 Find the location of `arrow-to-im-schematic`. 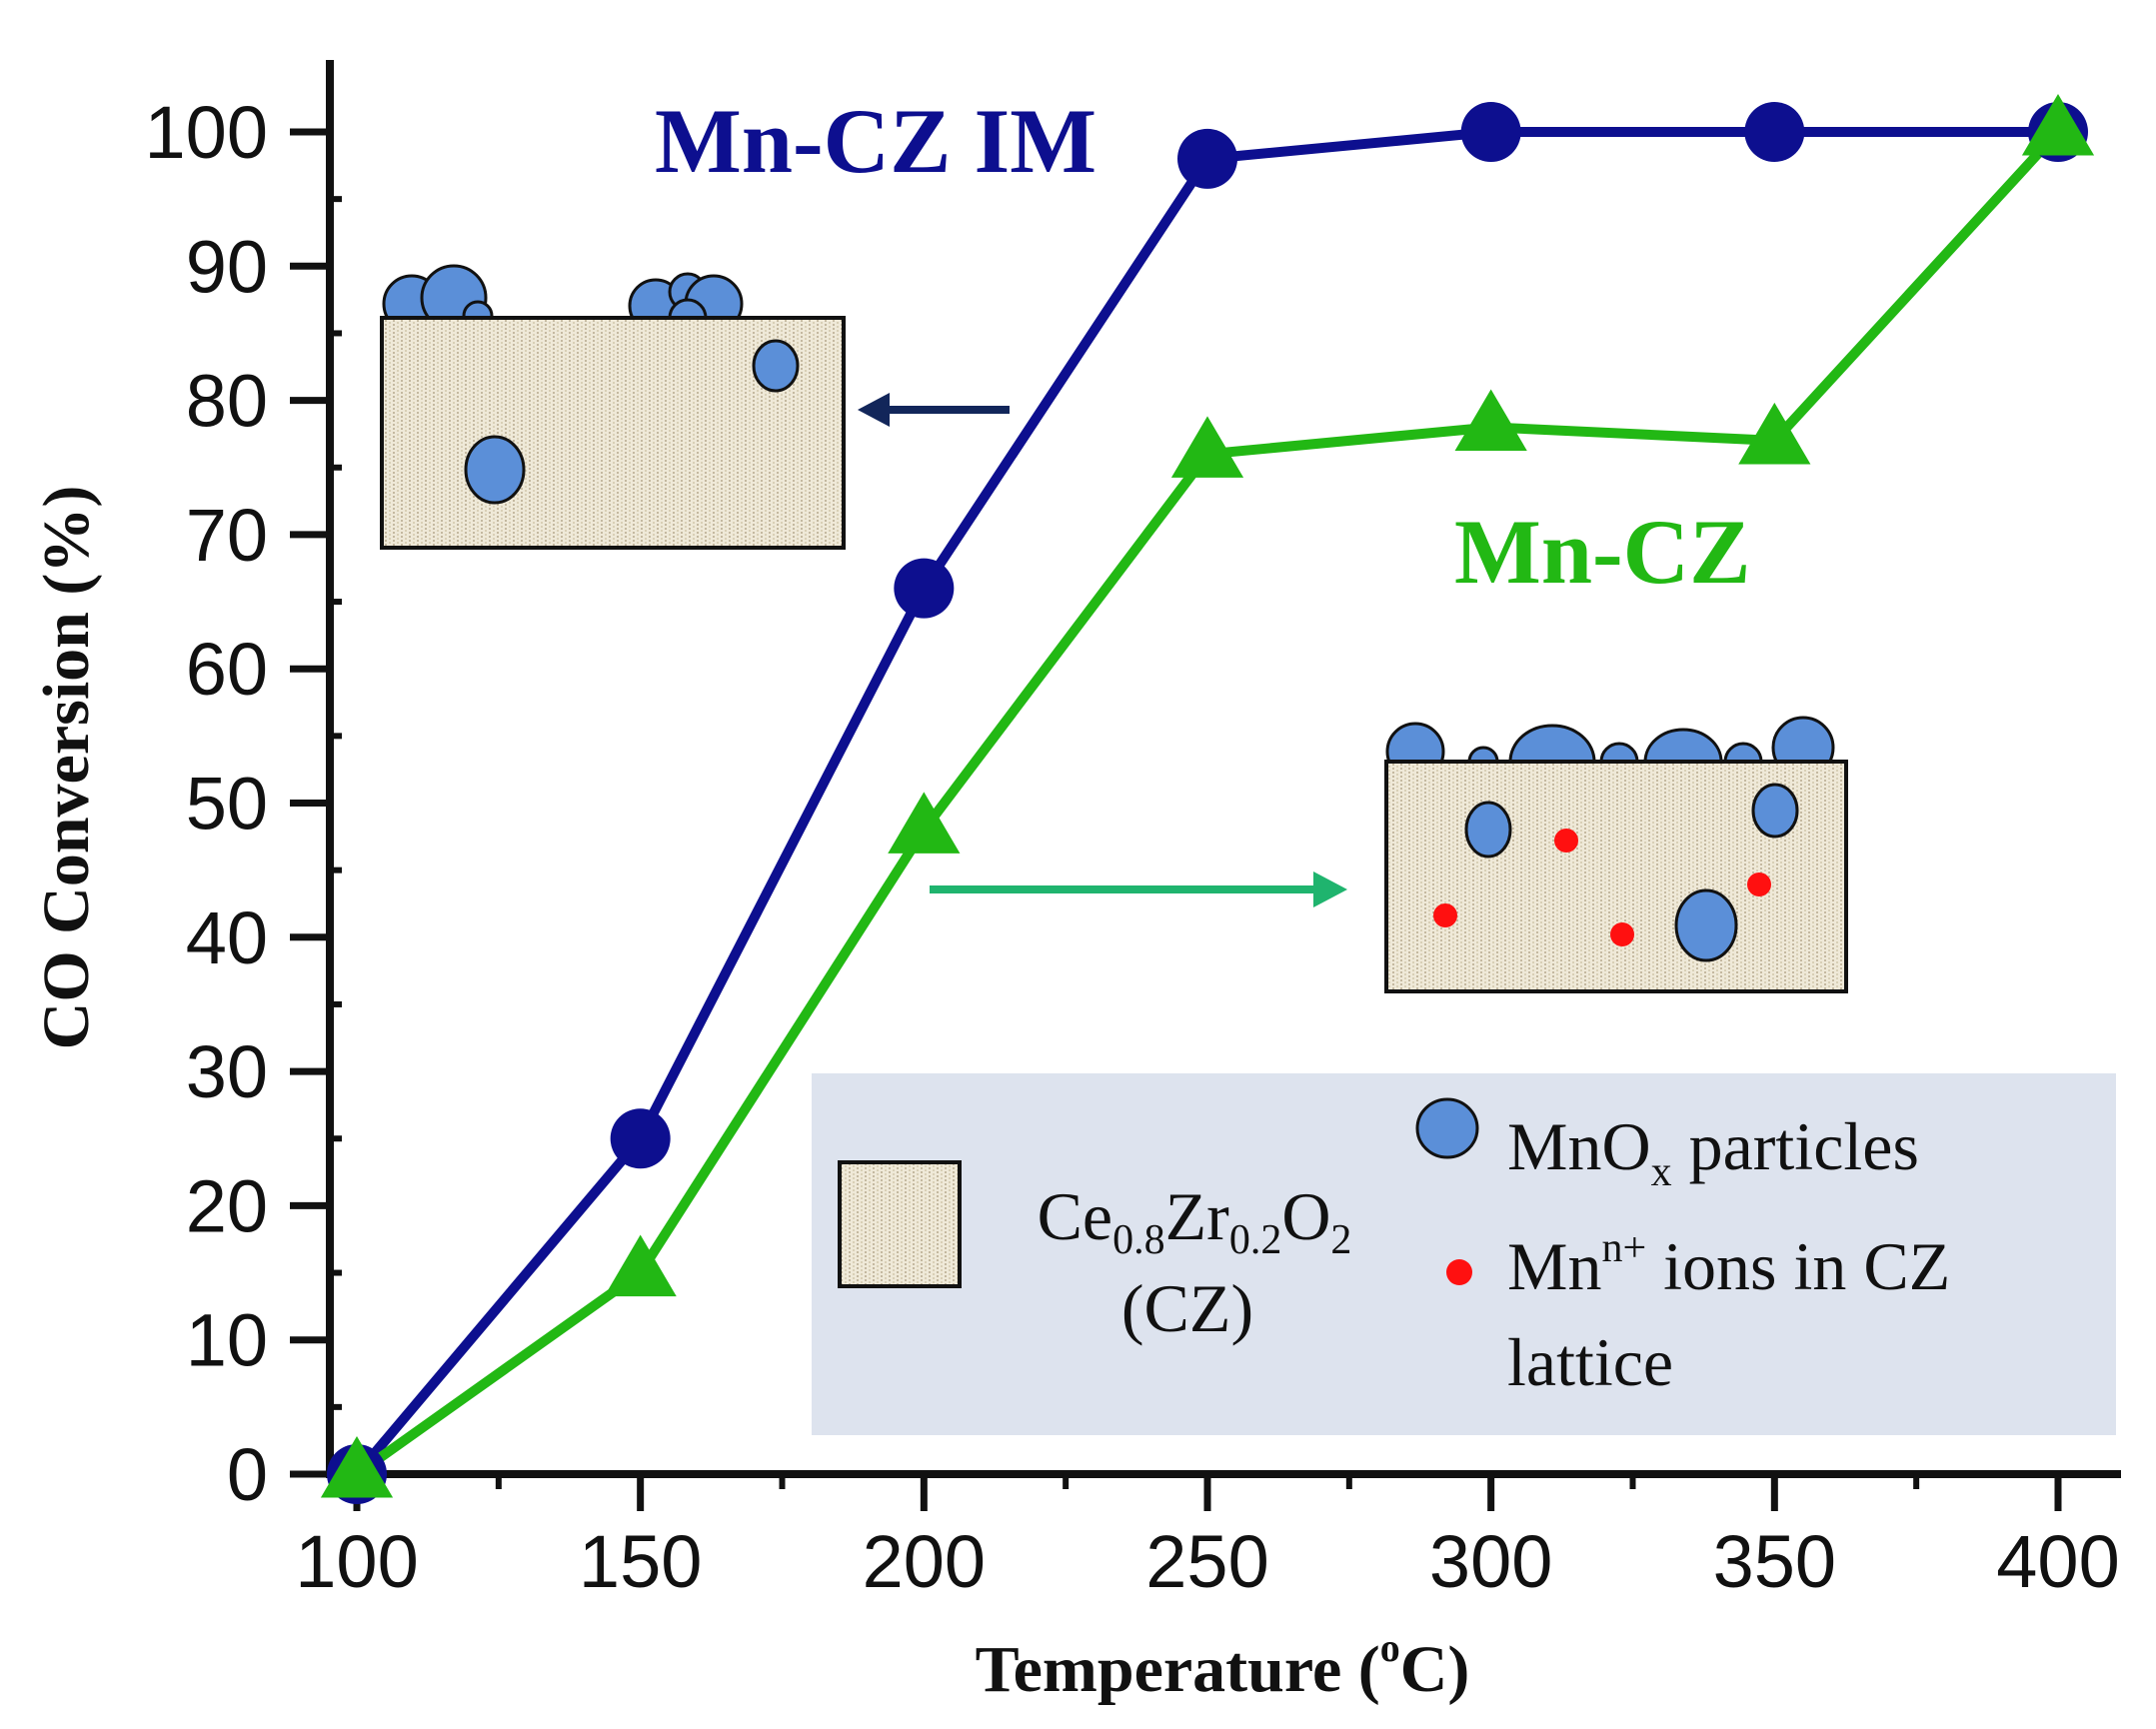

arrow-to-im-schematic is located at coordinates (934, 410).